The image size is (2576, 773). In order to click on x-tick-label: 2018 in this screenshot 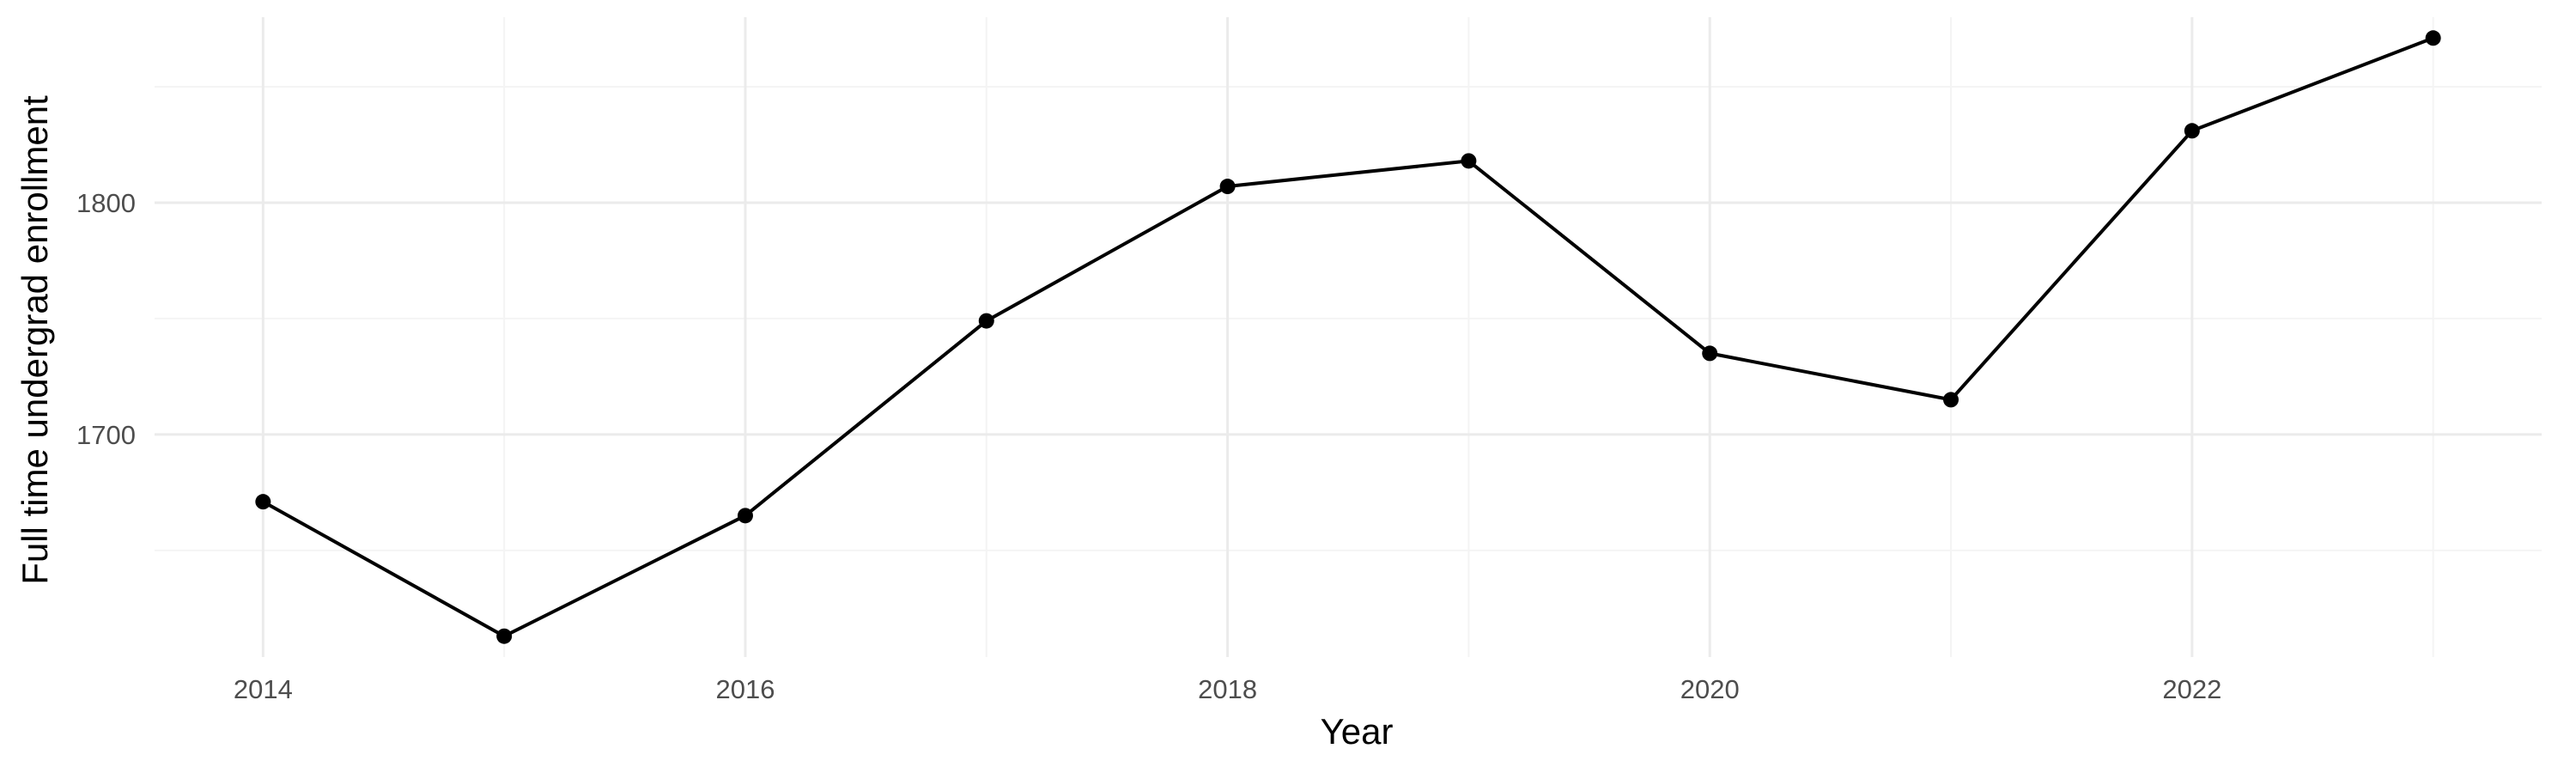, I will do `click(1228, 689)`.